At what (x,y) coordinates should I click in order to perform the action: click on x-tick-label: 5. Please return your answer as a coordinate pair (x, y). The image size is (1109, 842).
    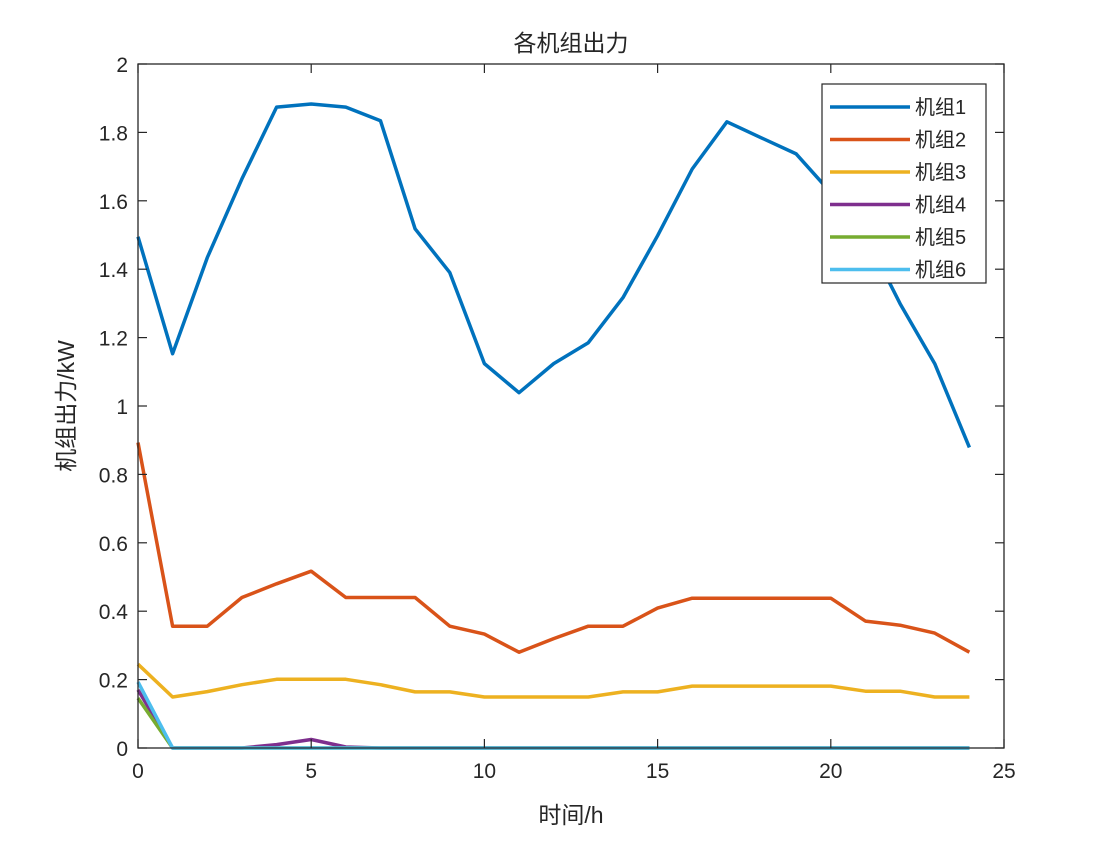
    Looking at the image, I should click on (311, 771).